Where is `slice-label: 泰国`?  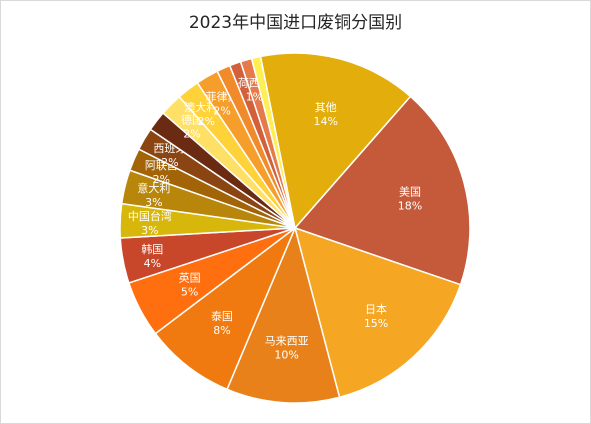
slice-label: 泰国 is located at coordinates (222, 316).